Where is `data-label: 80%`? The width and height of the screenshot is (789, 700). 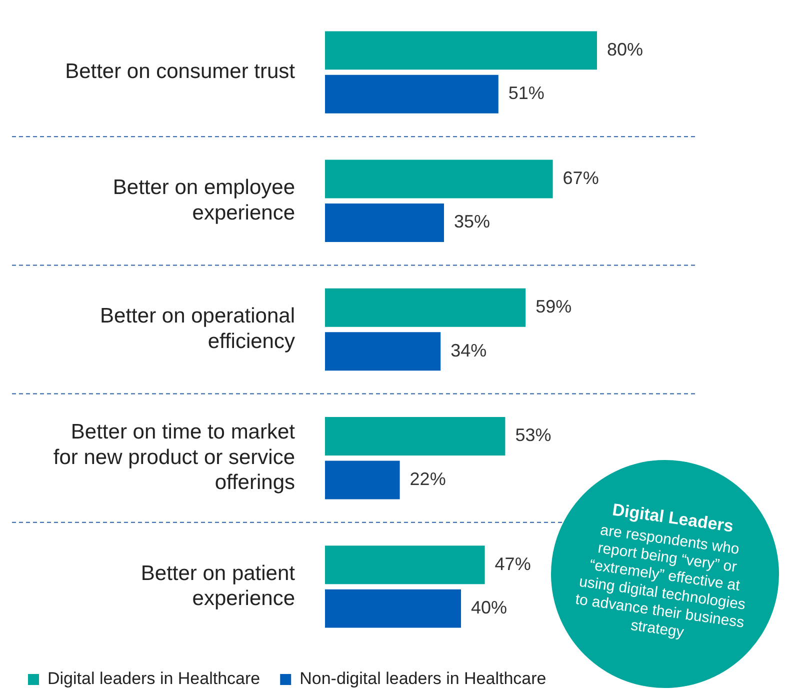 data-label: 80% is located at coordinates (625, 49).